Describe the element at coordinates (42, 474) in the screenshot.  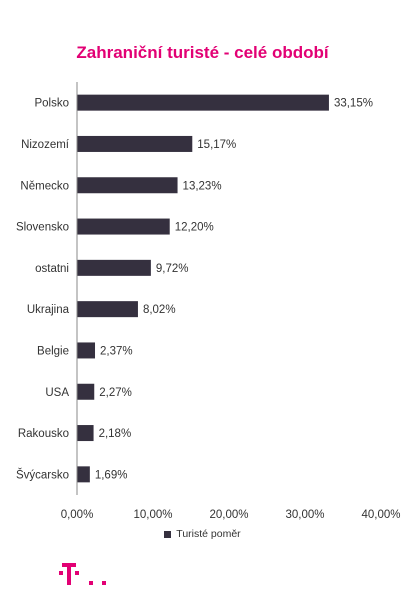
I see `category-label: Švýcarsko` at that location.